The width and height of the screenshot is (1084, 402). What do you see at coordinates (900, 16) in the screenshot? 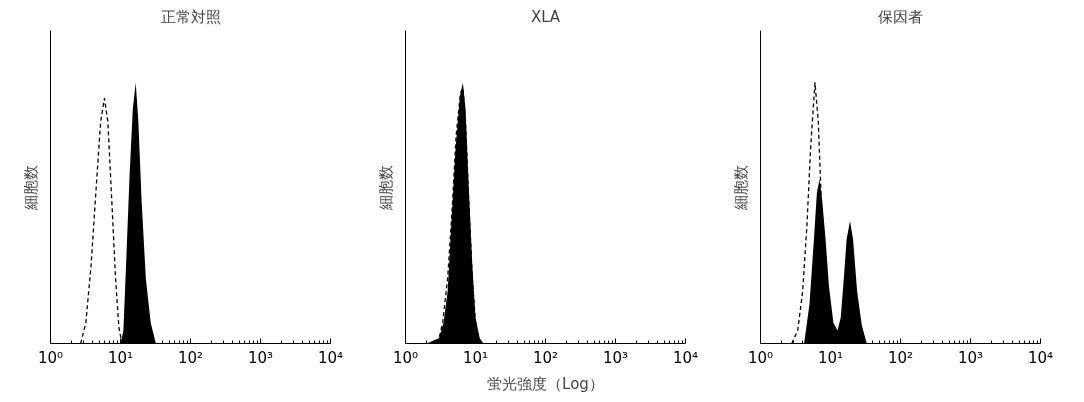
I see `chart-title: 保因者` at bounding box center [900, 16].